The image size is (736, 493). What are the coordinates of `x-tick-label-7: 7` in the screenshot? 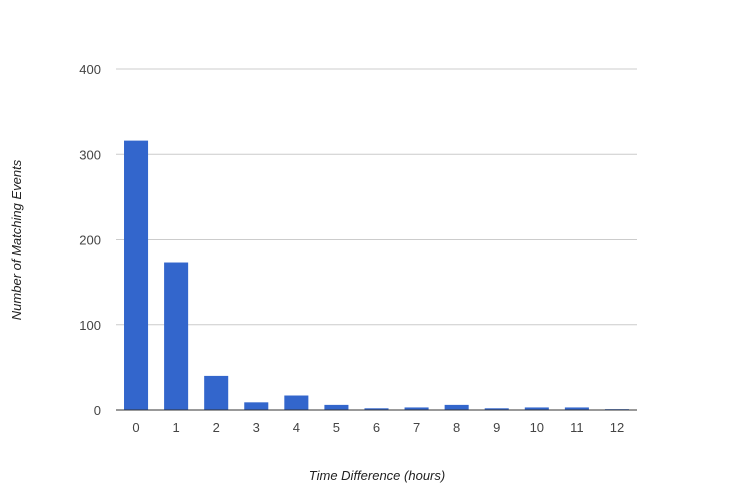 It's located at (416, 427).